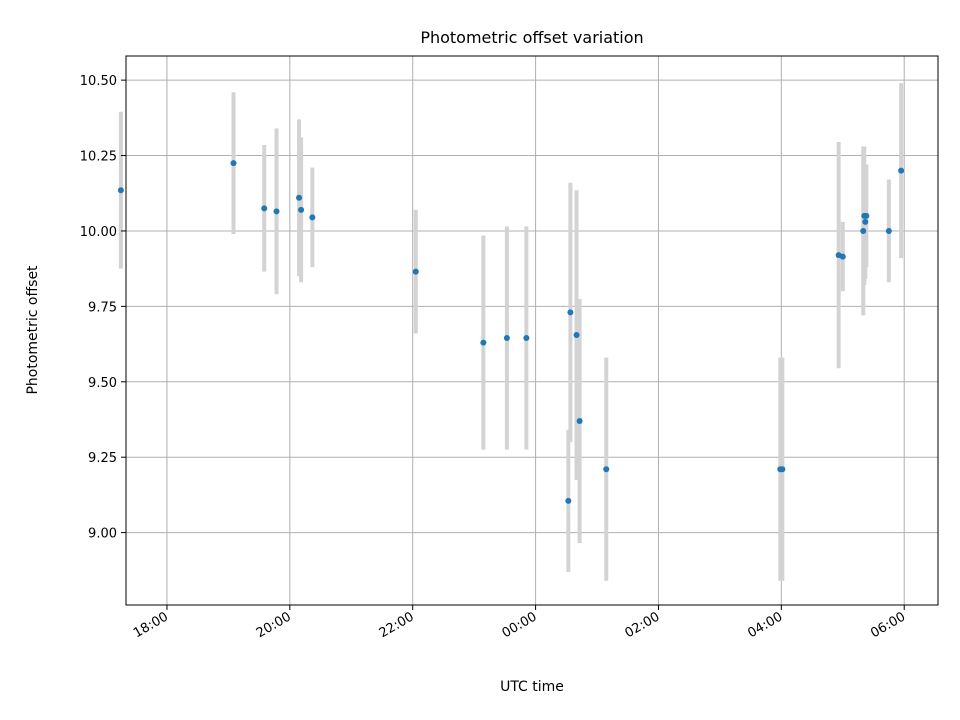 The height and width of the screenshot is (720, 960). Describe the element at coordinates (102, 383) in the screenshot. I see `y-tick-label: 9.50` at that location.